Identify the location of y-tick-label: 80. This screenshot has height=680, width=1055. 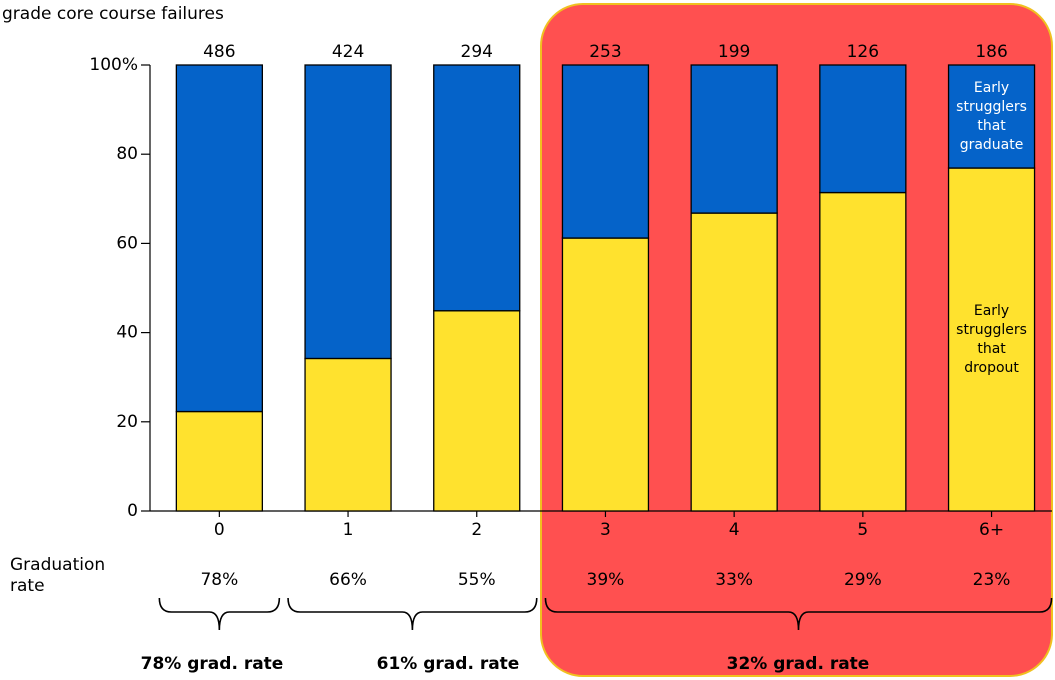
(127, 154).